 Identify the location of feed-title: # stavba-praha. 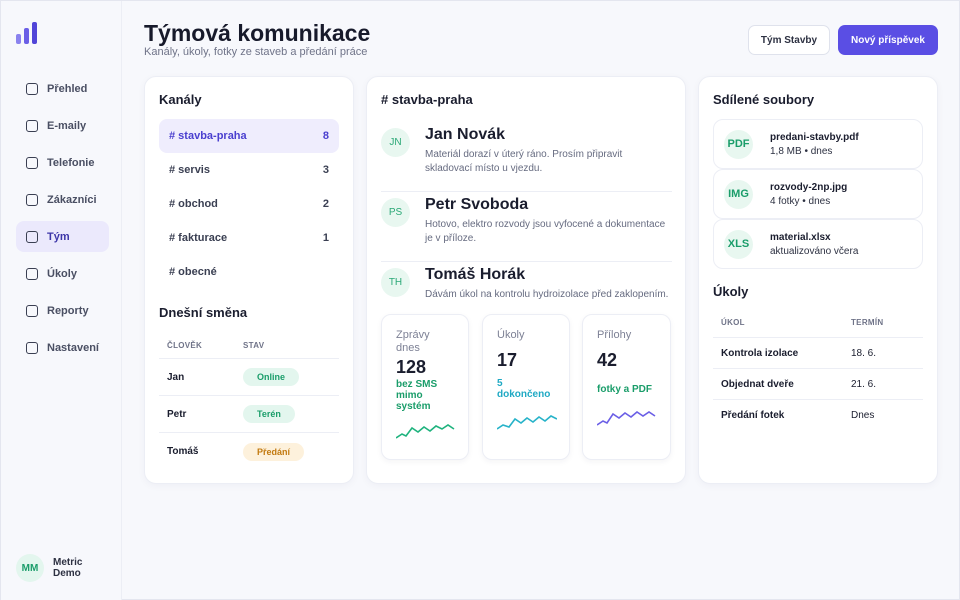
(427, 99).